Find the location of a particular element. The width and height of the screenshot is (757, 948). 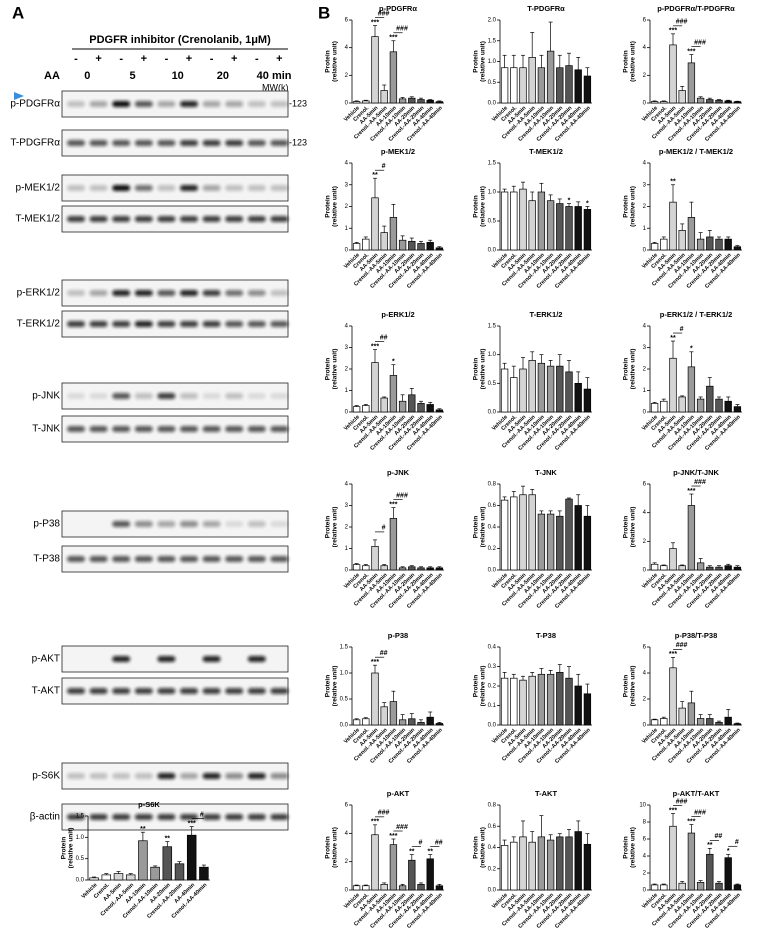

chart-title: p-ERK1/2 / T-ERK1/2 is located at coordinates (696, 314).